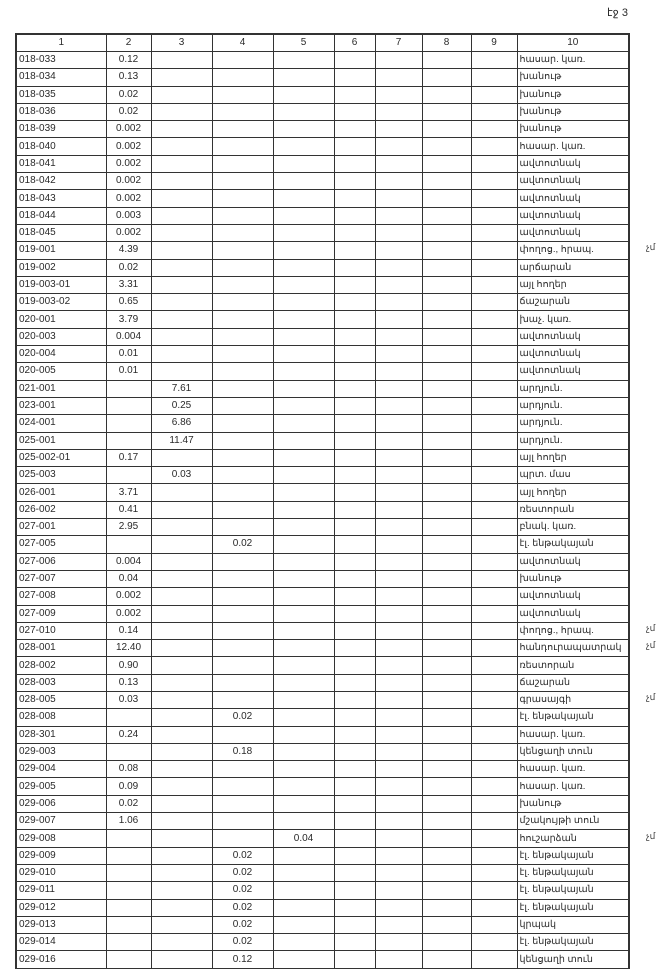  Describe the element at coordinates (322, 198) in the screenshot. I see `table-row: 018-043 0.002 ավտոտնակ` at that location.